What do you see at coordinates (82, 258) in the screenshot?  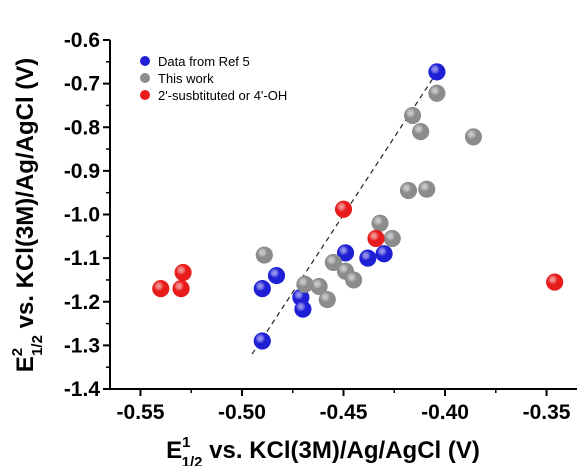 I see `y-tick-label: -1.1` at bounding box center [82, 258].